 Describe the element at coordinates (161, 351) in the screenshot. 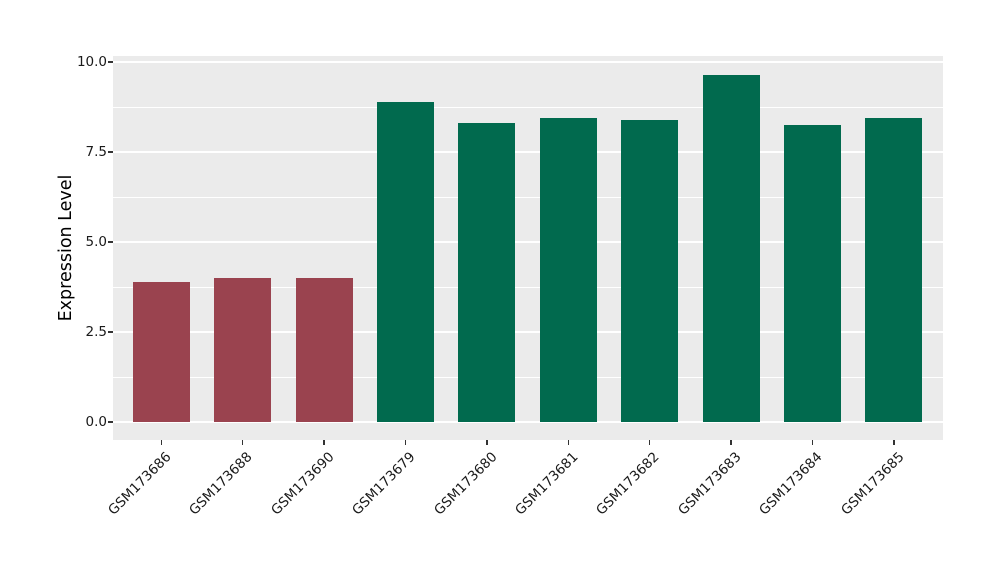

I see `bar-GSM173686` at that location.